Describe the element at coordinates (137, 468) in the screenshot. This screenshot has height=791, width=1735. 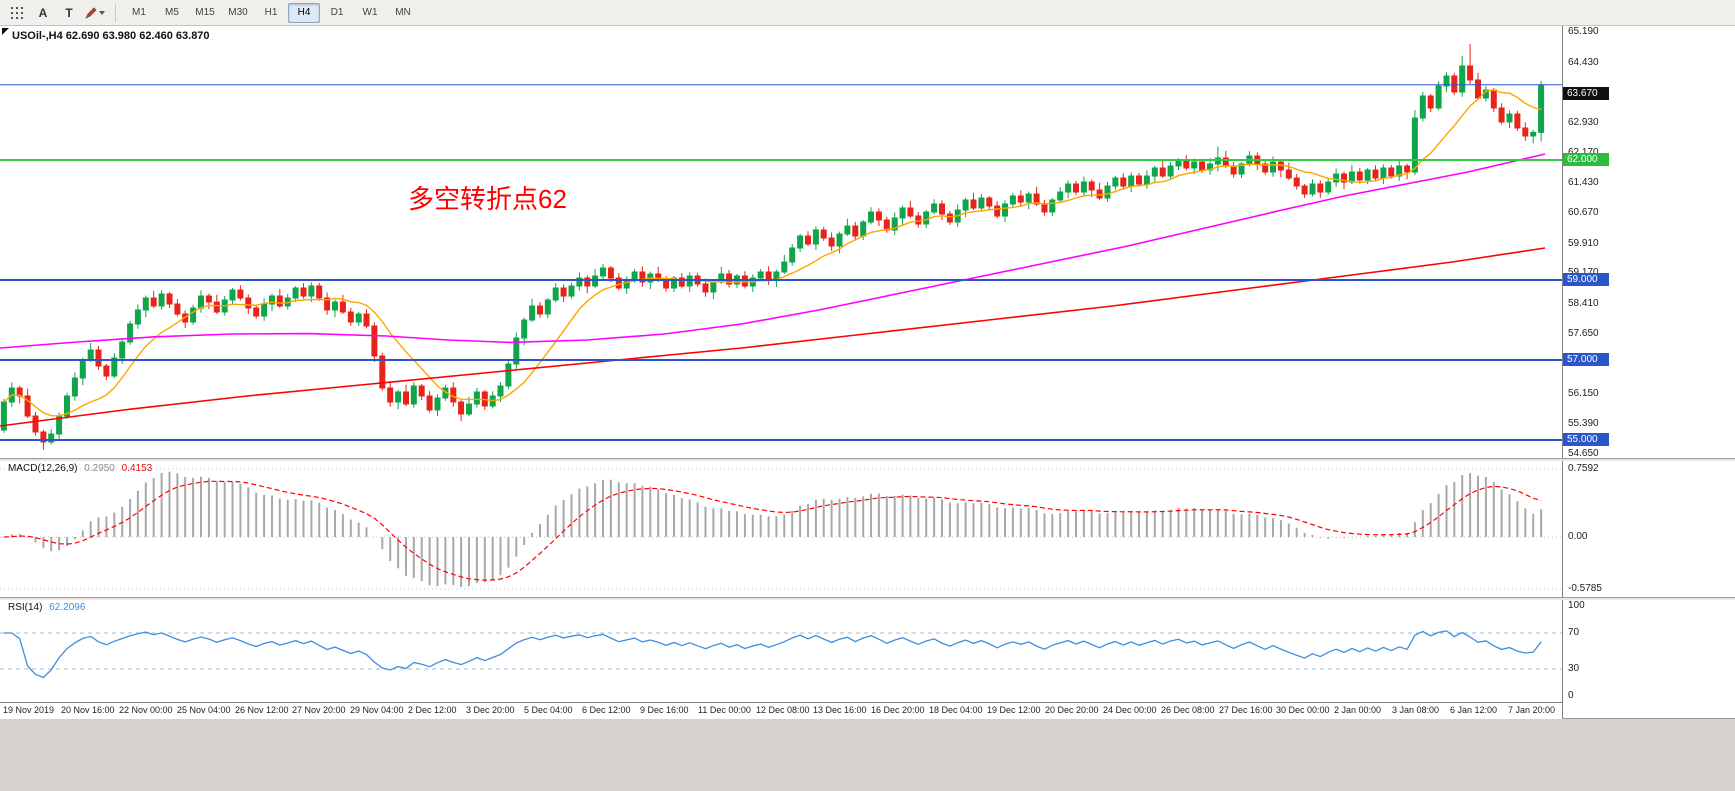
I see `macd-signal-value: 0.4153` at that location.